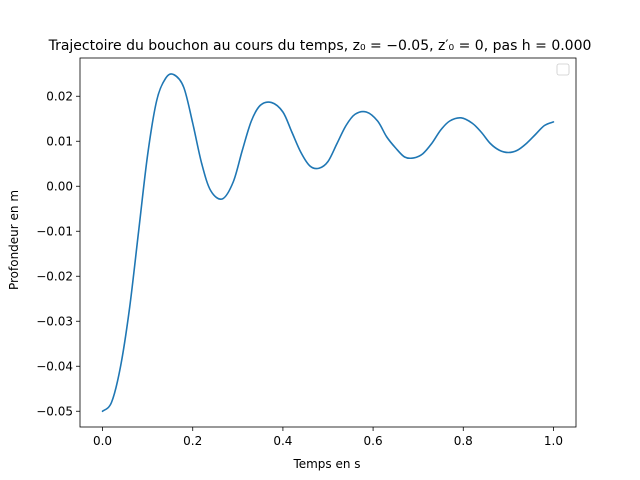 This screenshot has height=480, width=640. Describe the element at coordinates (463, 441) in the screenshot. I see `x-tick-label: 0.8` at that location.